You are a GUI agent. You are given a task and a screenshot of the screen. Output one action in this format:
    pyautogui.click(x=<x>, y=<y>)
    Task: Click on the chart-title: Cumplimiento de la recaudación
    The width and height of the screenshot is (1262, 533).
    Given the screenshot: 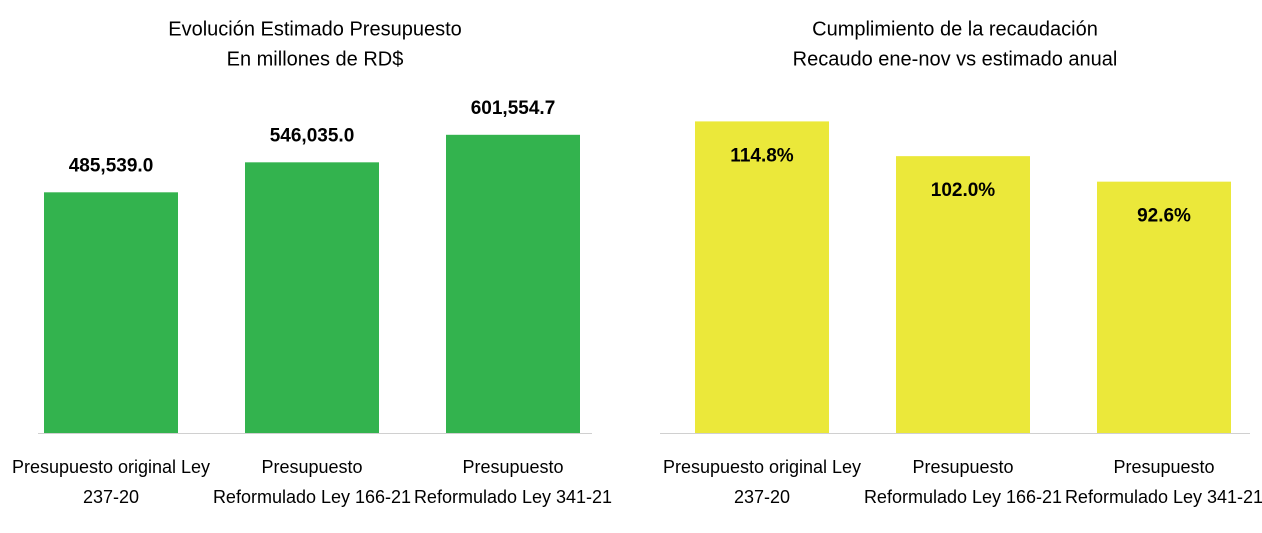 What is the action you would take?
    pyautogui.click(x=955, y=29)
    